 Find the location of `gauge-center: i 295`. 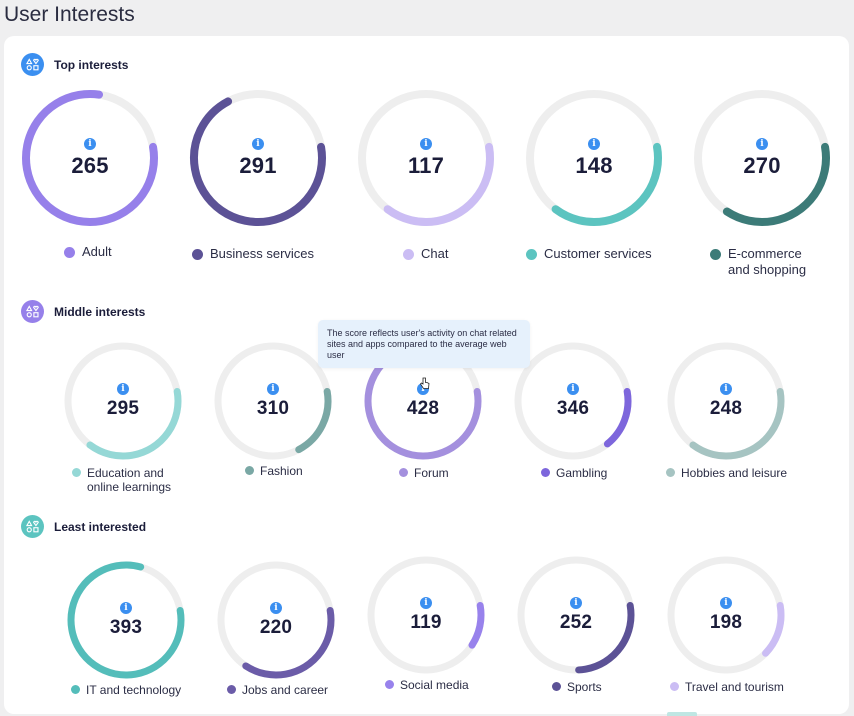

gauge-center: i 295 is located at coordinates (123, 401).